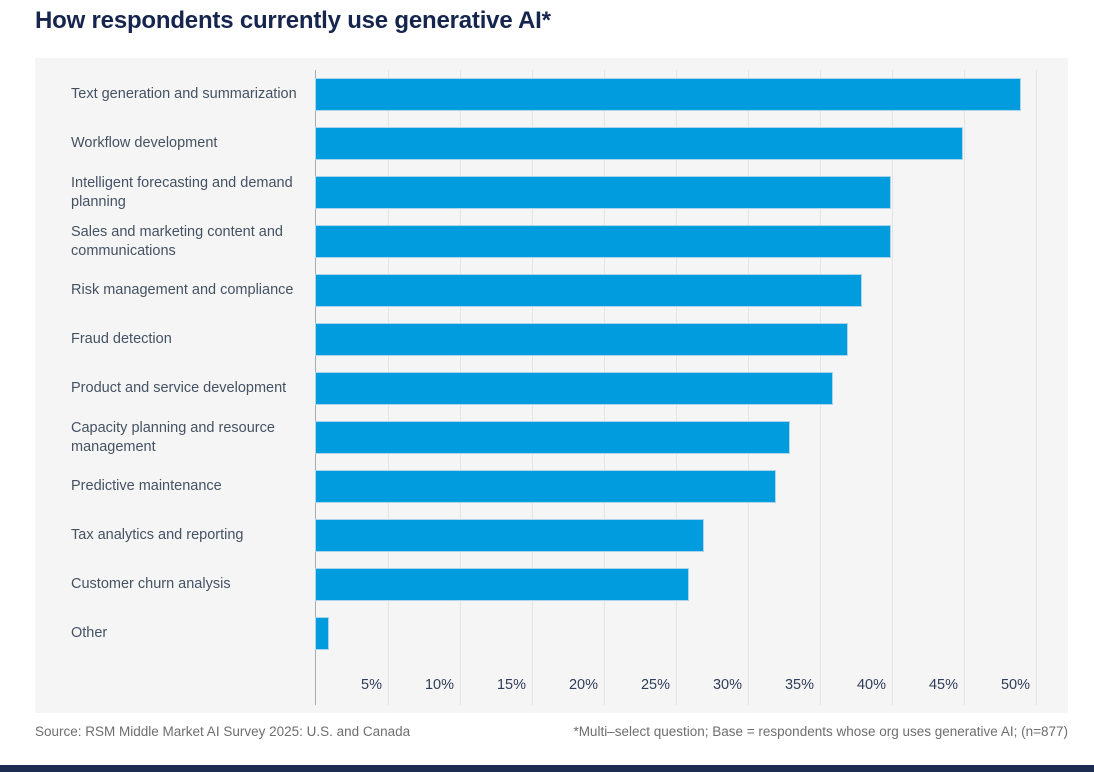 The width and height of the screenshot is (1094, 772). Describe the element at coordinates (371, 685) in the screenshot. I see `x-axis-tick-label: 5%` at that location.